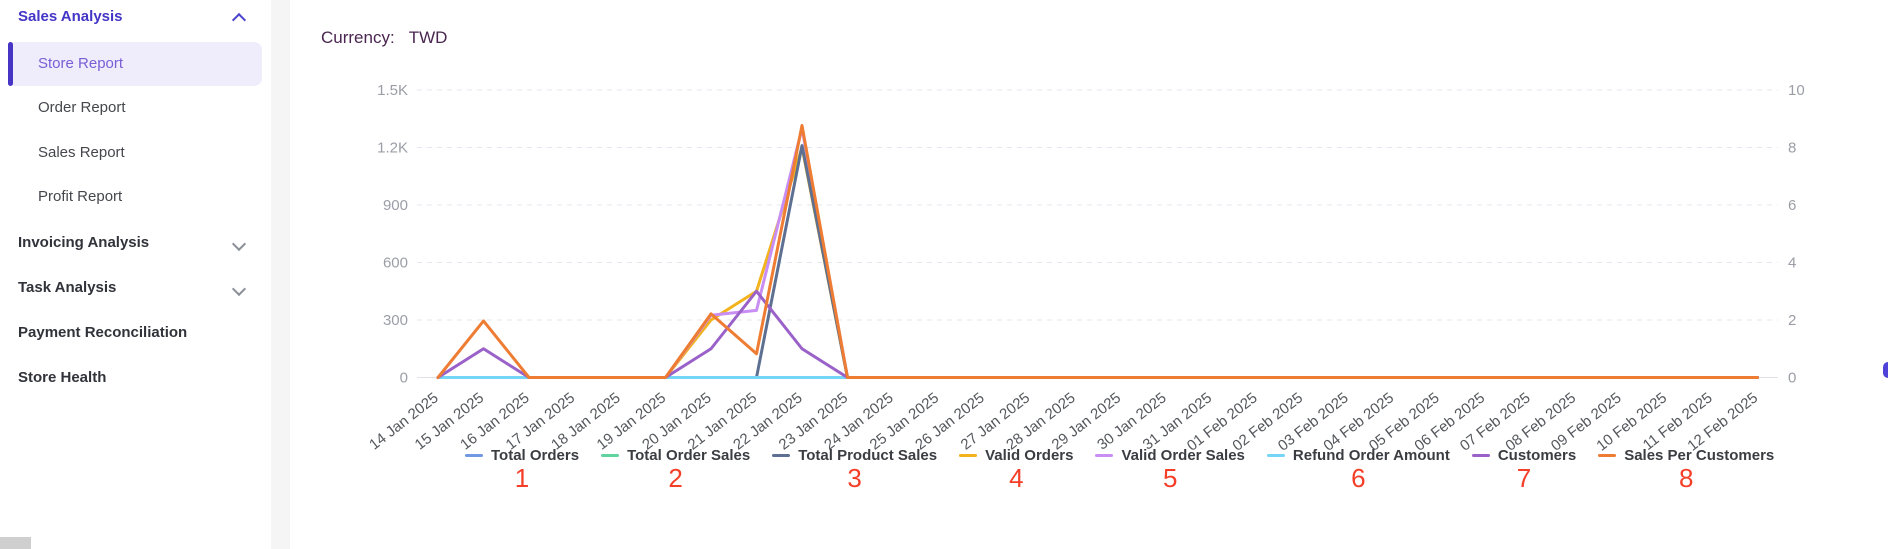 The height and width of the screenshot is (549, 1888). What do you see at coordinates (103, 332) in the screenshot?
I see `sidebar-section-payment-reconciliation: Payment Reconciliation` at bounding box center [103, 332].